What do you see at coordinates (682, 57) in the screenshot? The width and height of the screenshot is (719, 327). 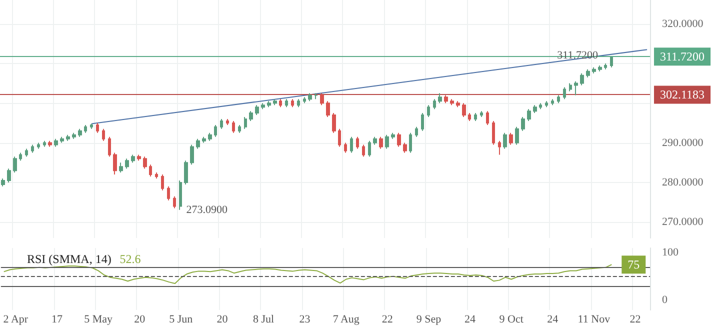 I see `text: 311.7200` at bounding box center [682, 57].